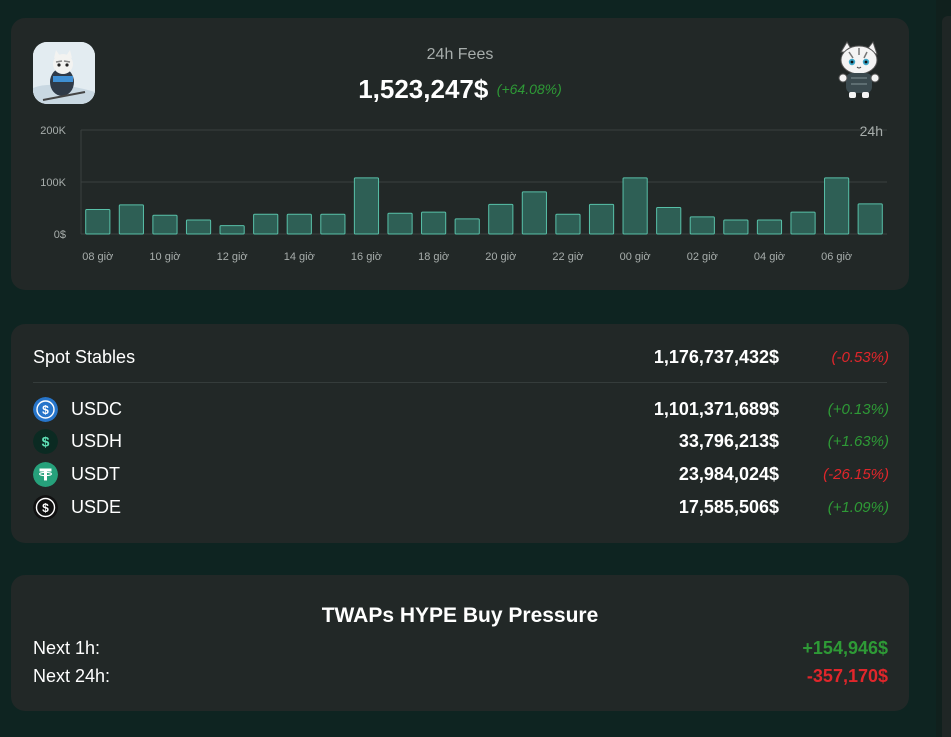  I want to click on x-tick-label: 06 giờ, so click(836, 257).